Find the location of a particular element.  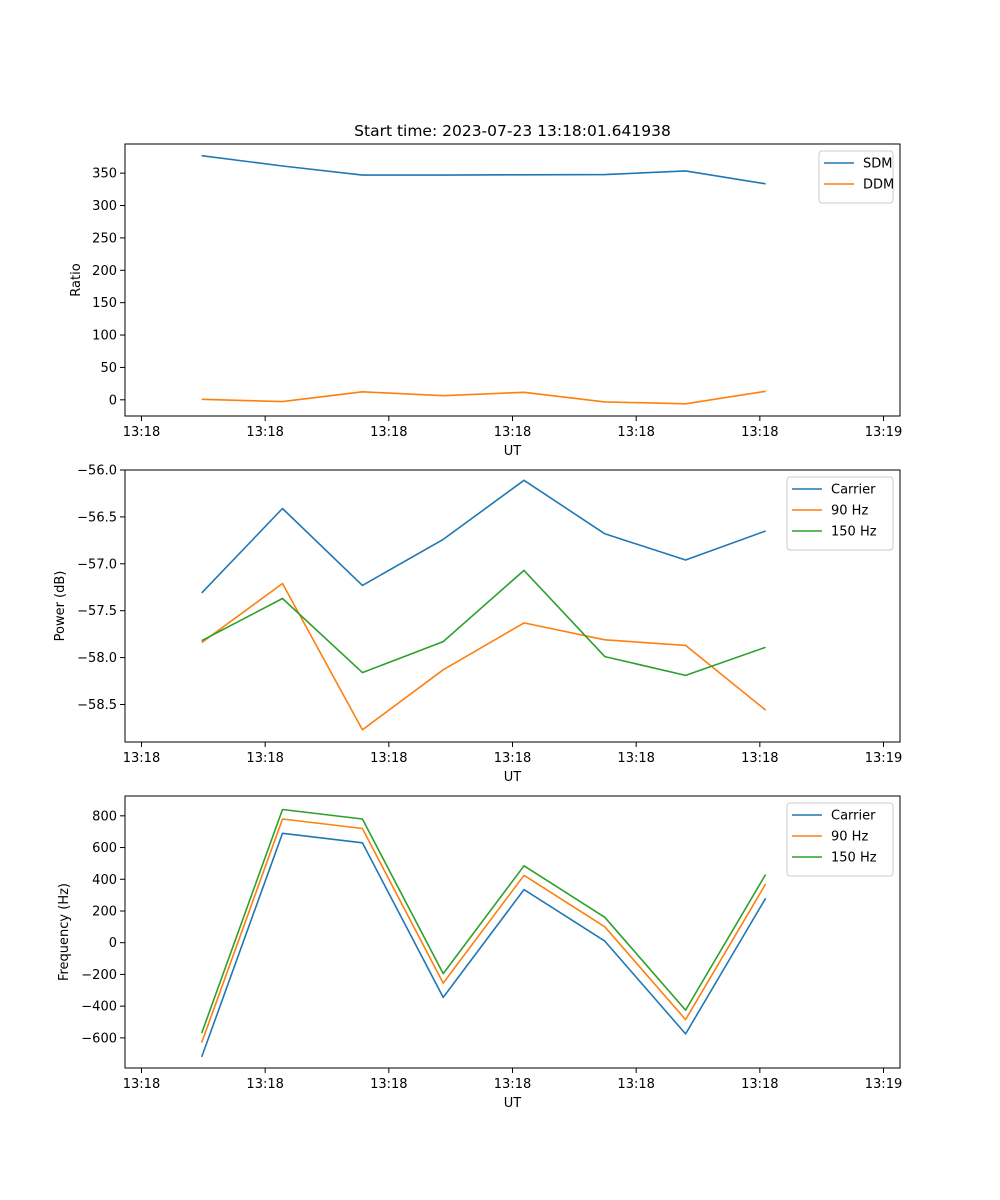

y-tick-label: −58.0 is located at coordinates (97, 658).